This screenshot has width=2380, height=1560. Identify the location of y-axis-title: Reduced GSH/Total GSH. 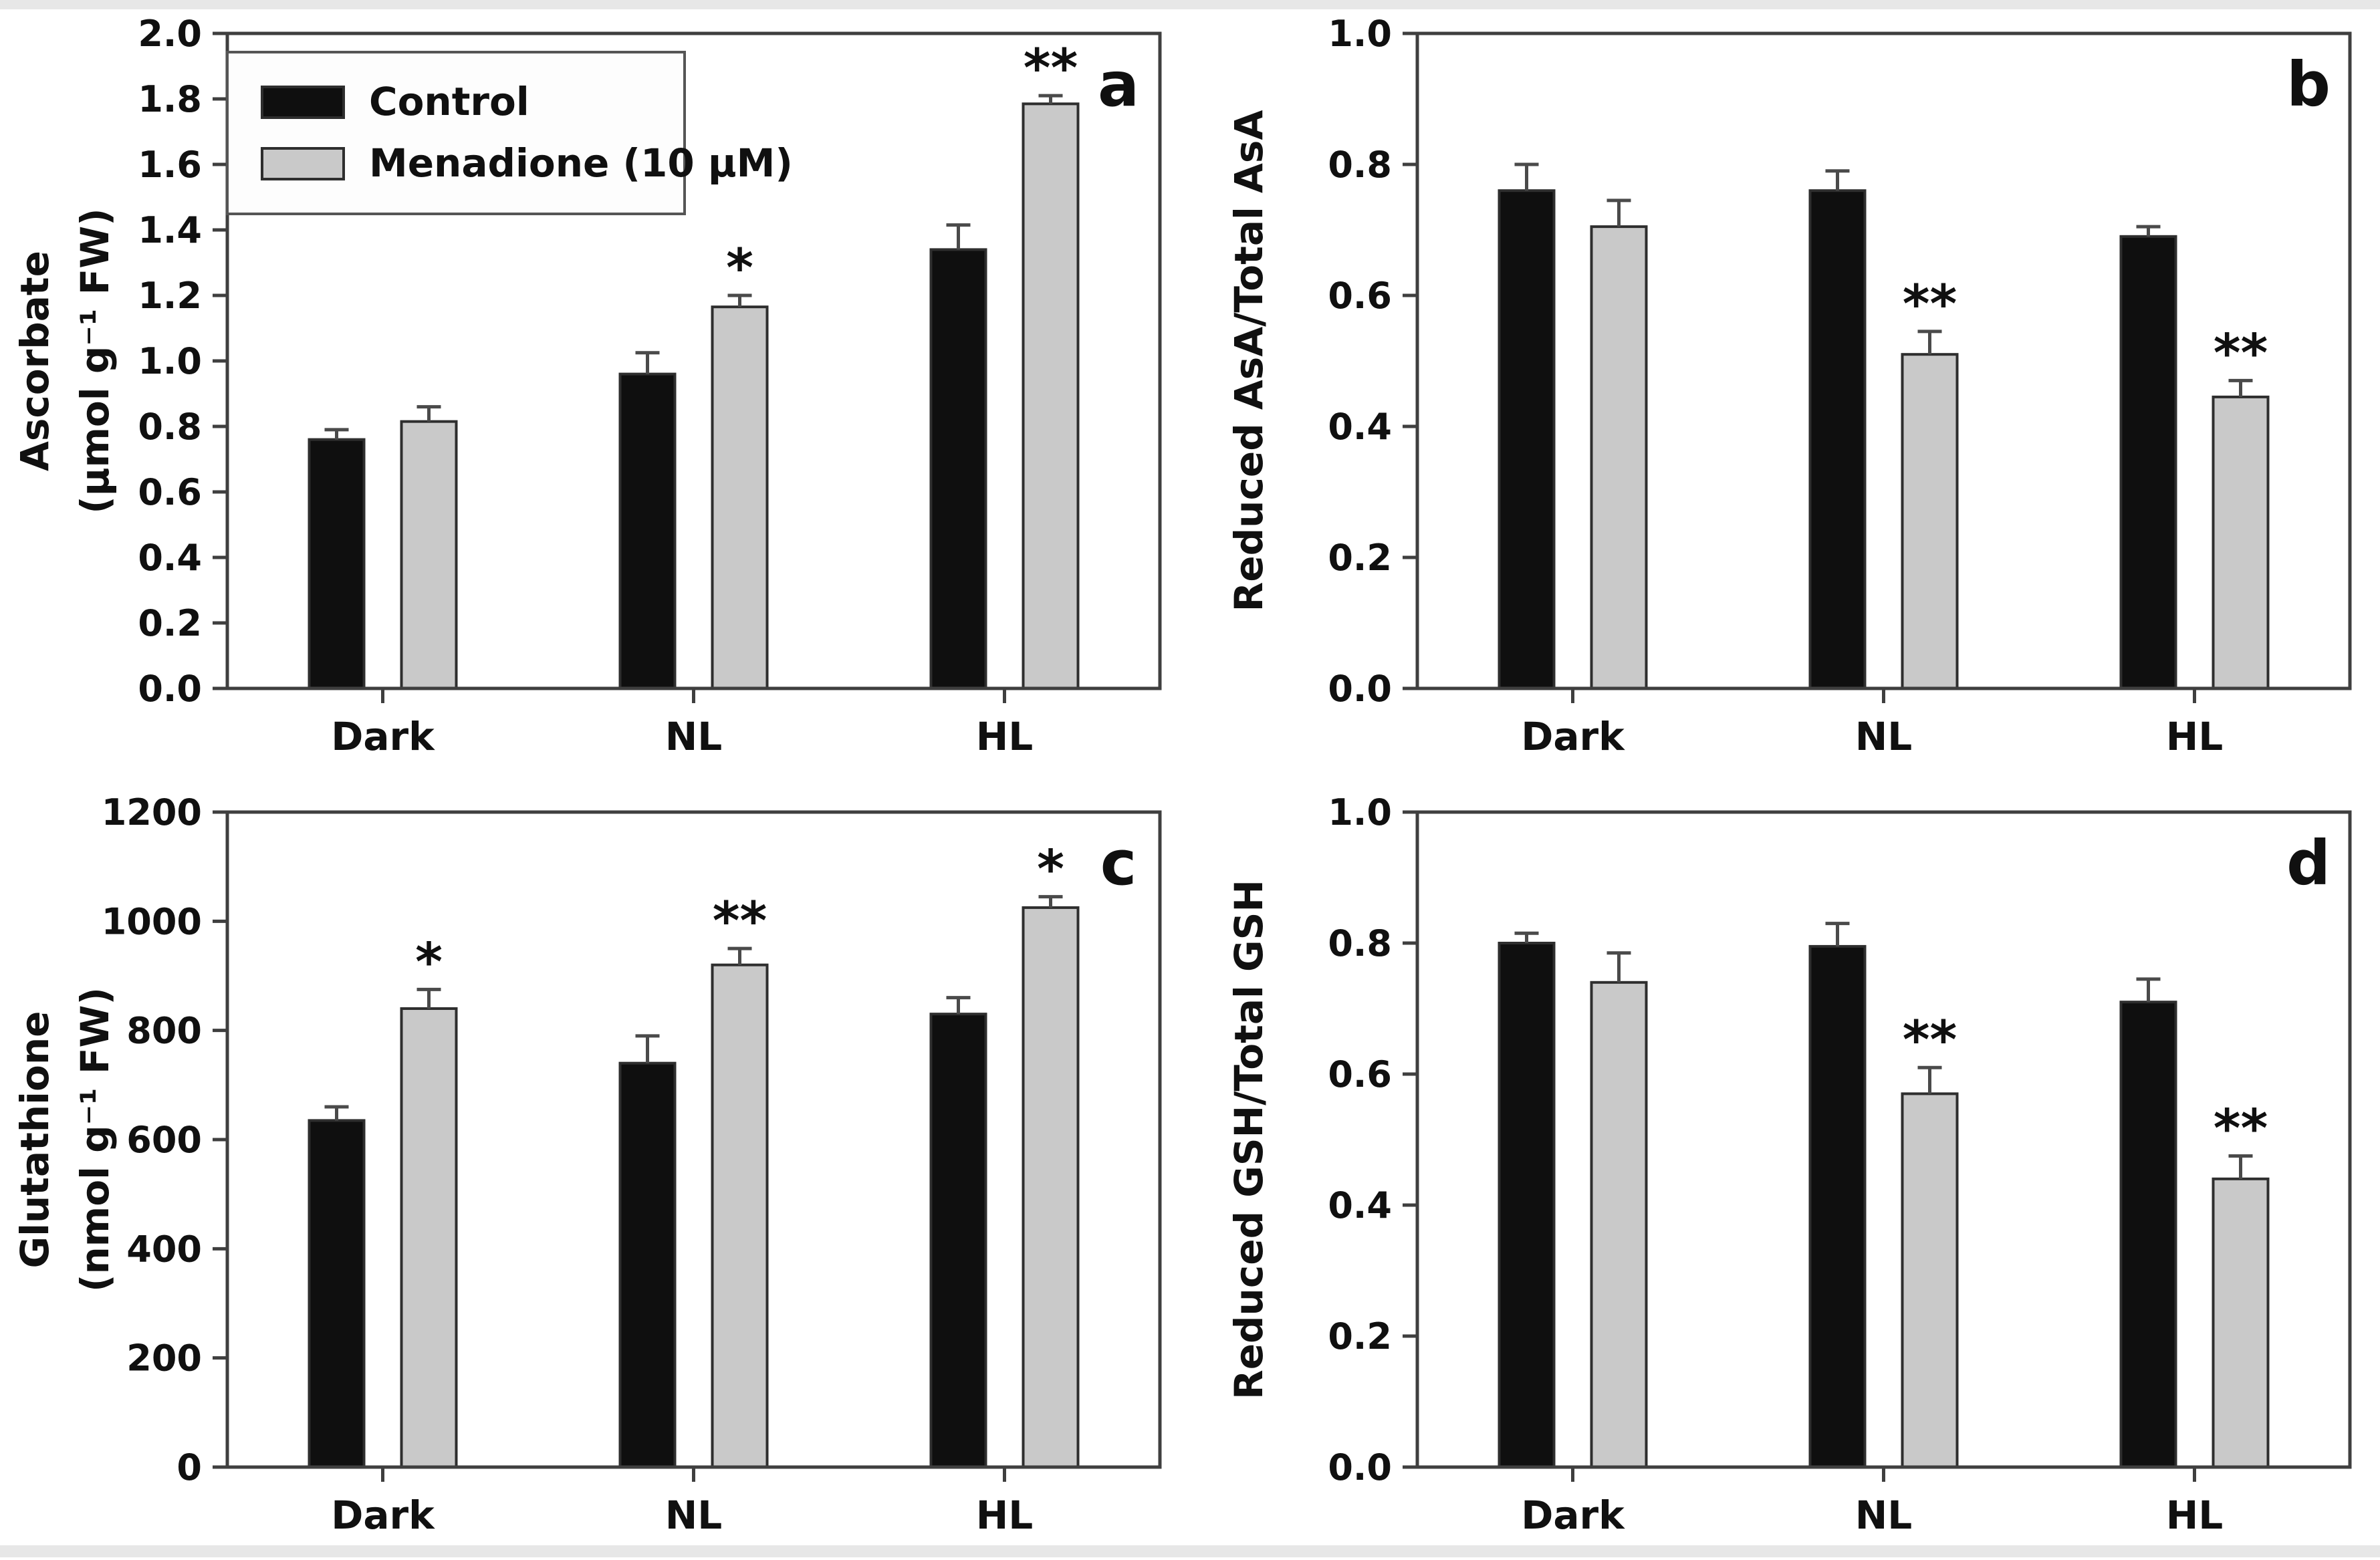
(1249, 1140).